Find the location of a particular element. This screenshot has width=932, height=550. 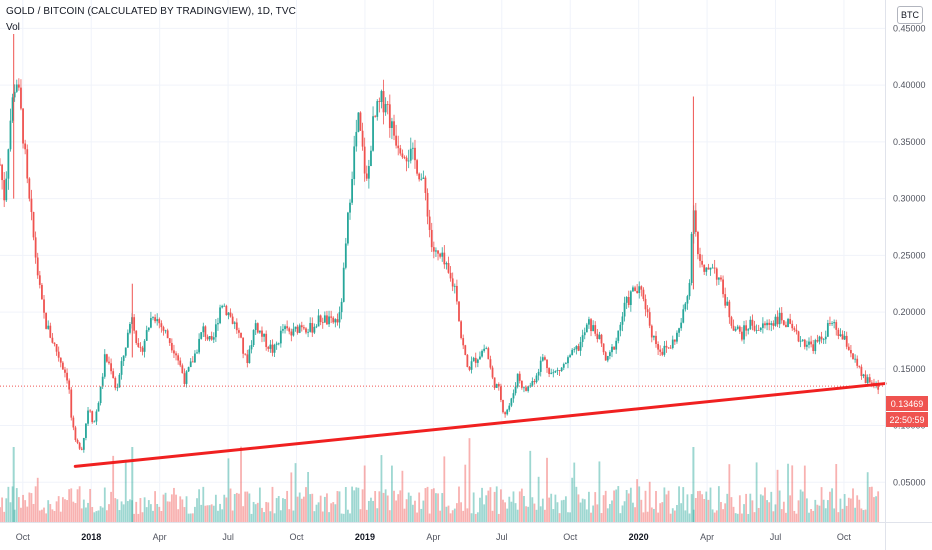

chart-overlay is located at coordinates (443, 425).